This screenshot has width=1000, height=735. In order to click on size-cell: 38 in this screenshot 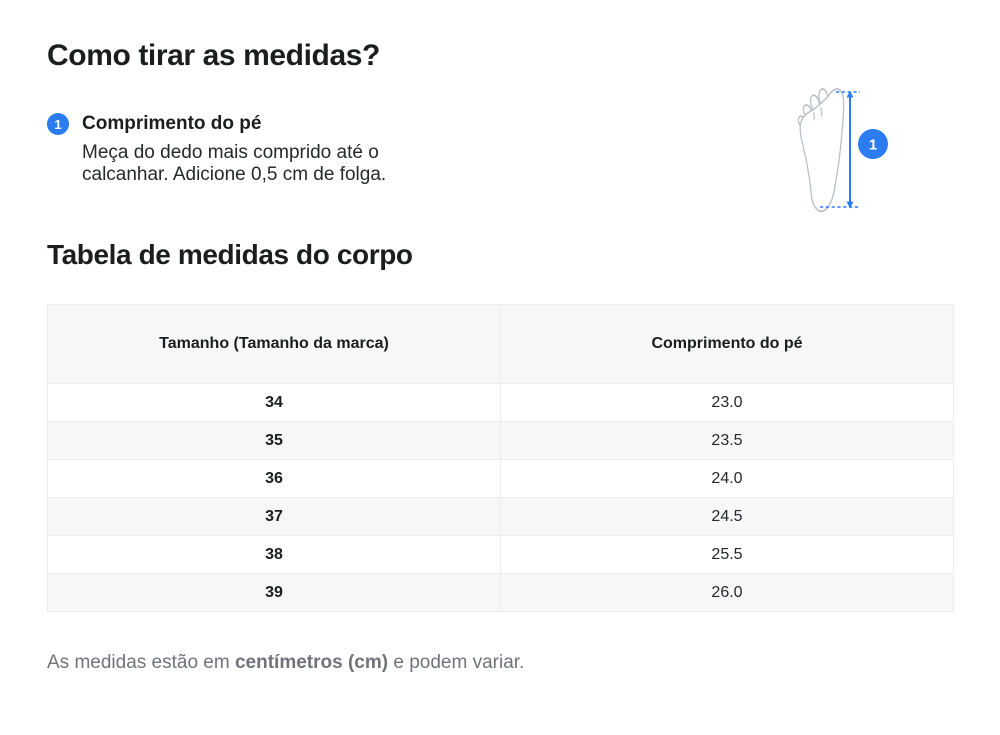, I will do `click(274, 555)`.